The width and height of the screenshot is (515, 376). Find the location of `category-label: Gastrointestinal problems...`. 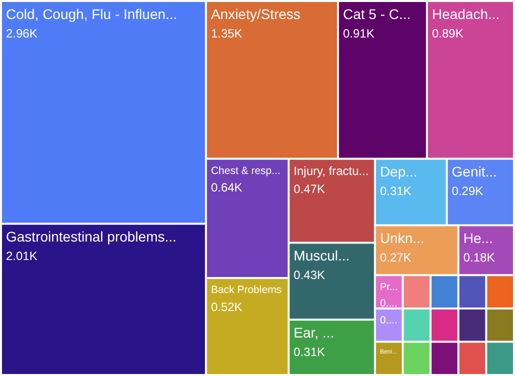

category-label: Gastrointestinal problems... is located at coordinates (91, 236).